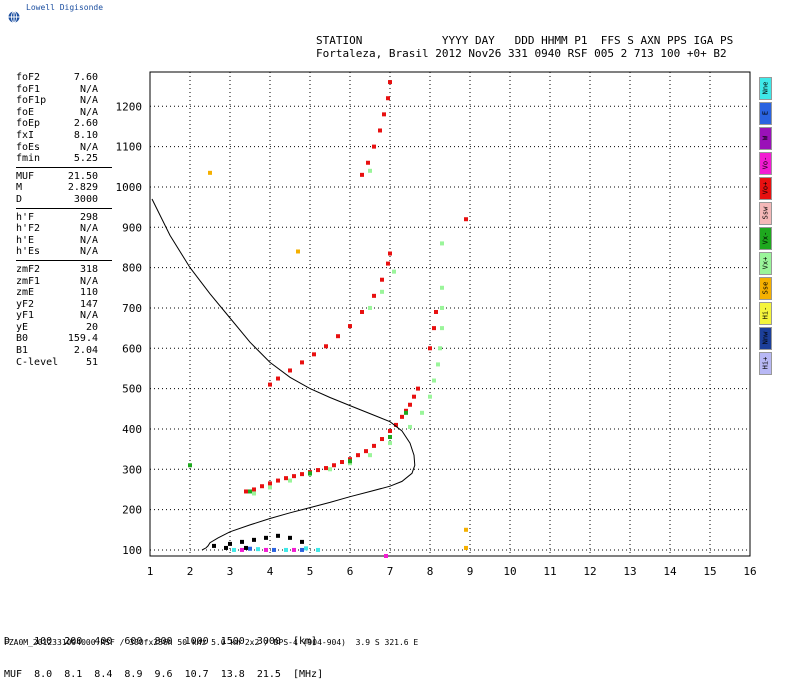 The width and height of the screenshot is (800, 691). I want to click on y-tick-label: 400, so click(132, 429).